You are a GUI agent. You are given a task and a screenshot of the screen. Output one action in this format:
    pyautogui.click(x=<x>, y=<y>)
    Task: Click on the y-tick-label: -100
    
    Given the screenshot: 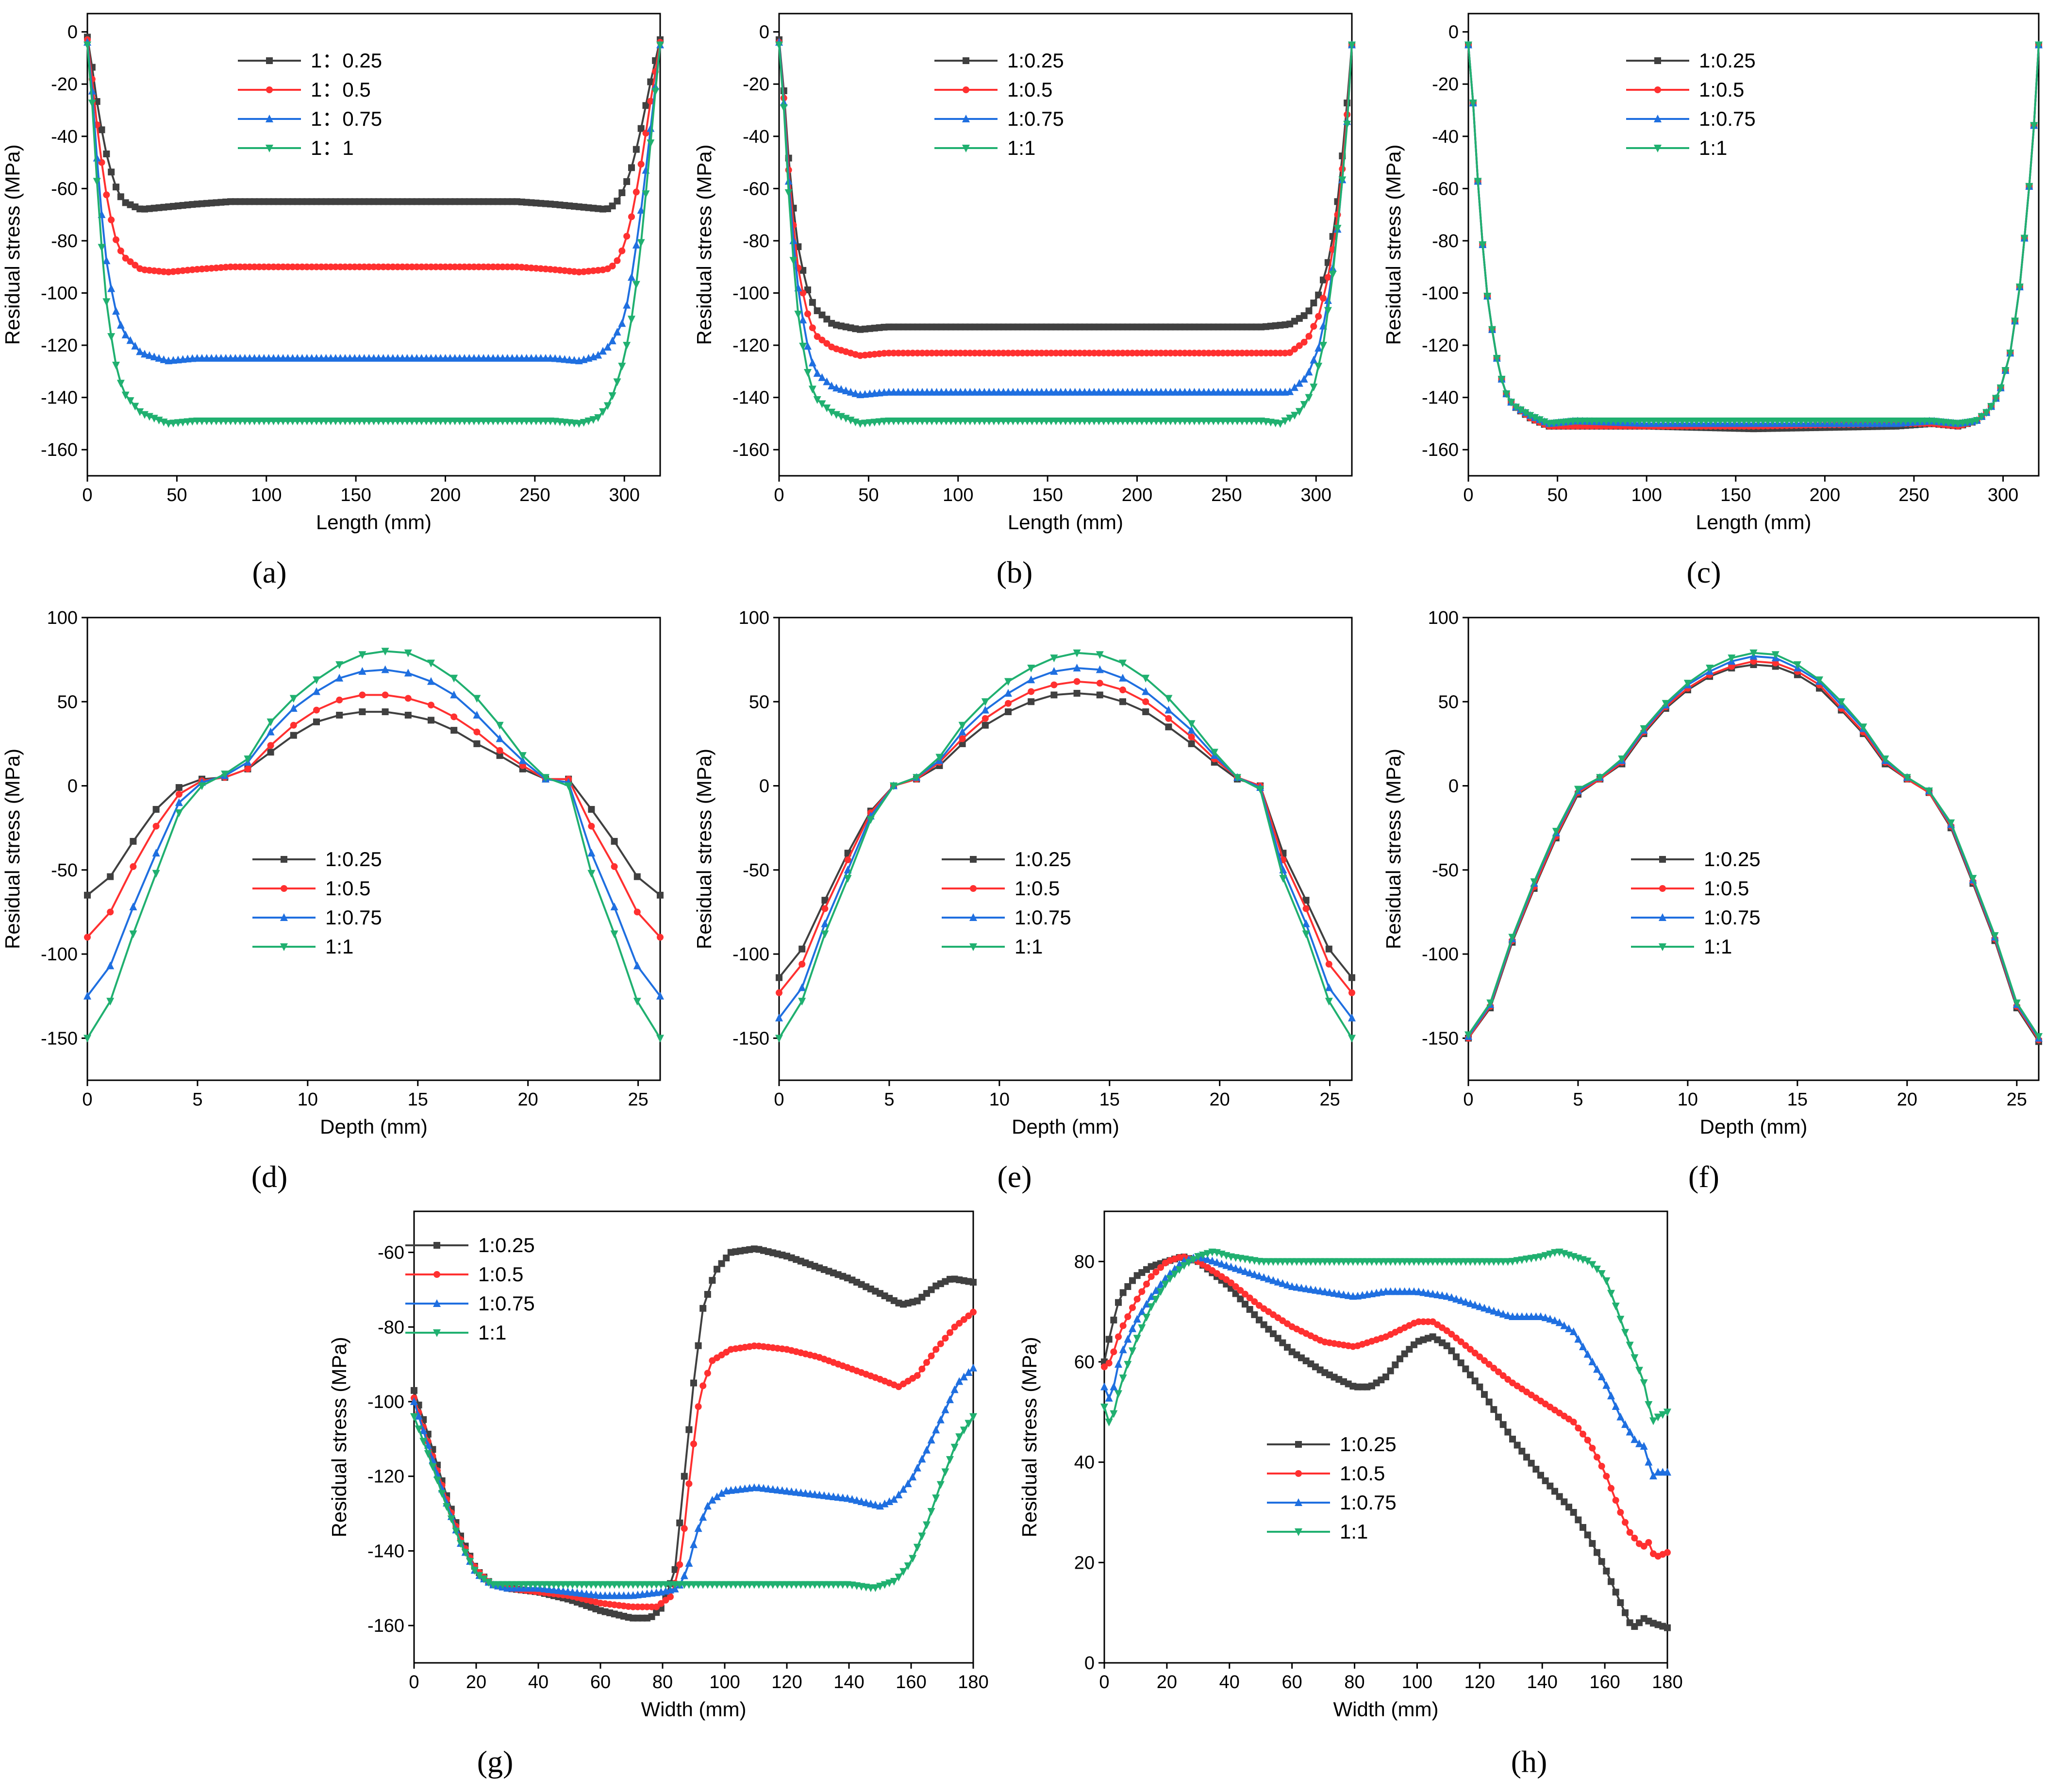 What is the action you would take?
    pyautogui.click(x=1441, y=294)
    